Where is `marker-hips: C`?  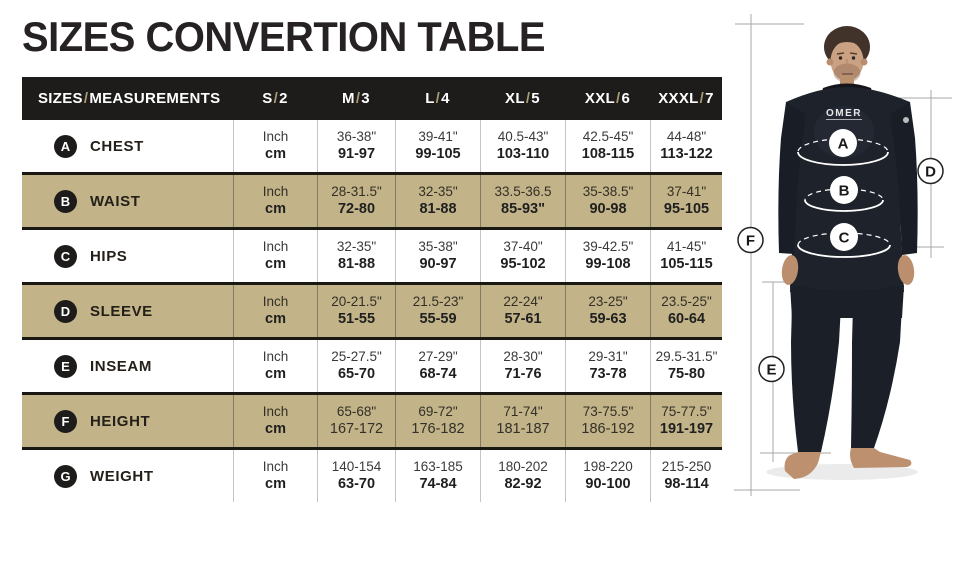 marker-hips: C is located at coordinates (844, 237).